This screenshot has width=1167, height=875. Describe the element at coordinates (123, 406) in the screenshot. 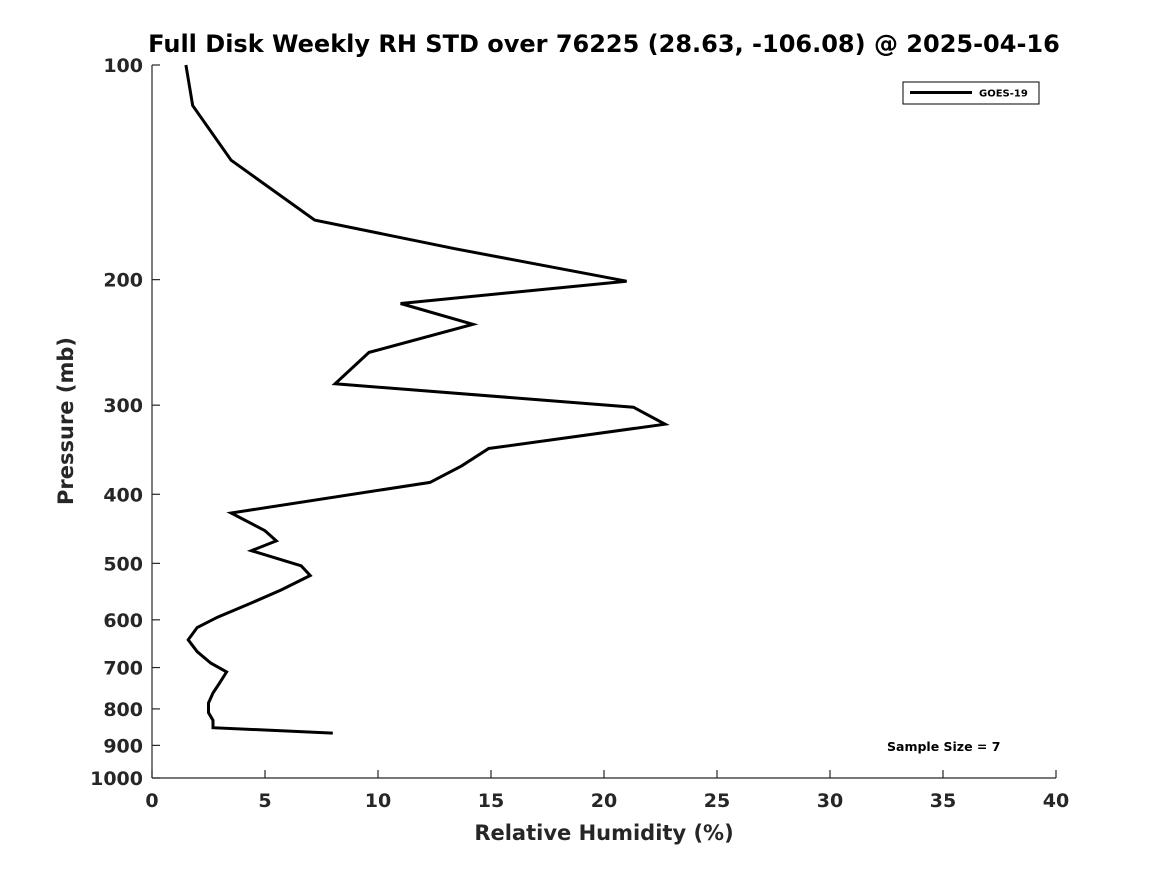

I see `y-tick-label: 300` at that location.